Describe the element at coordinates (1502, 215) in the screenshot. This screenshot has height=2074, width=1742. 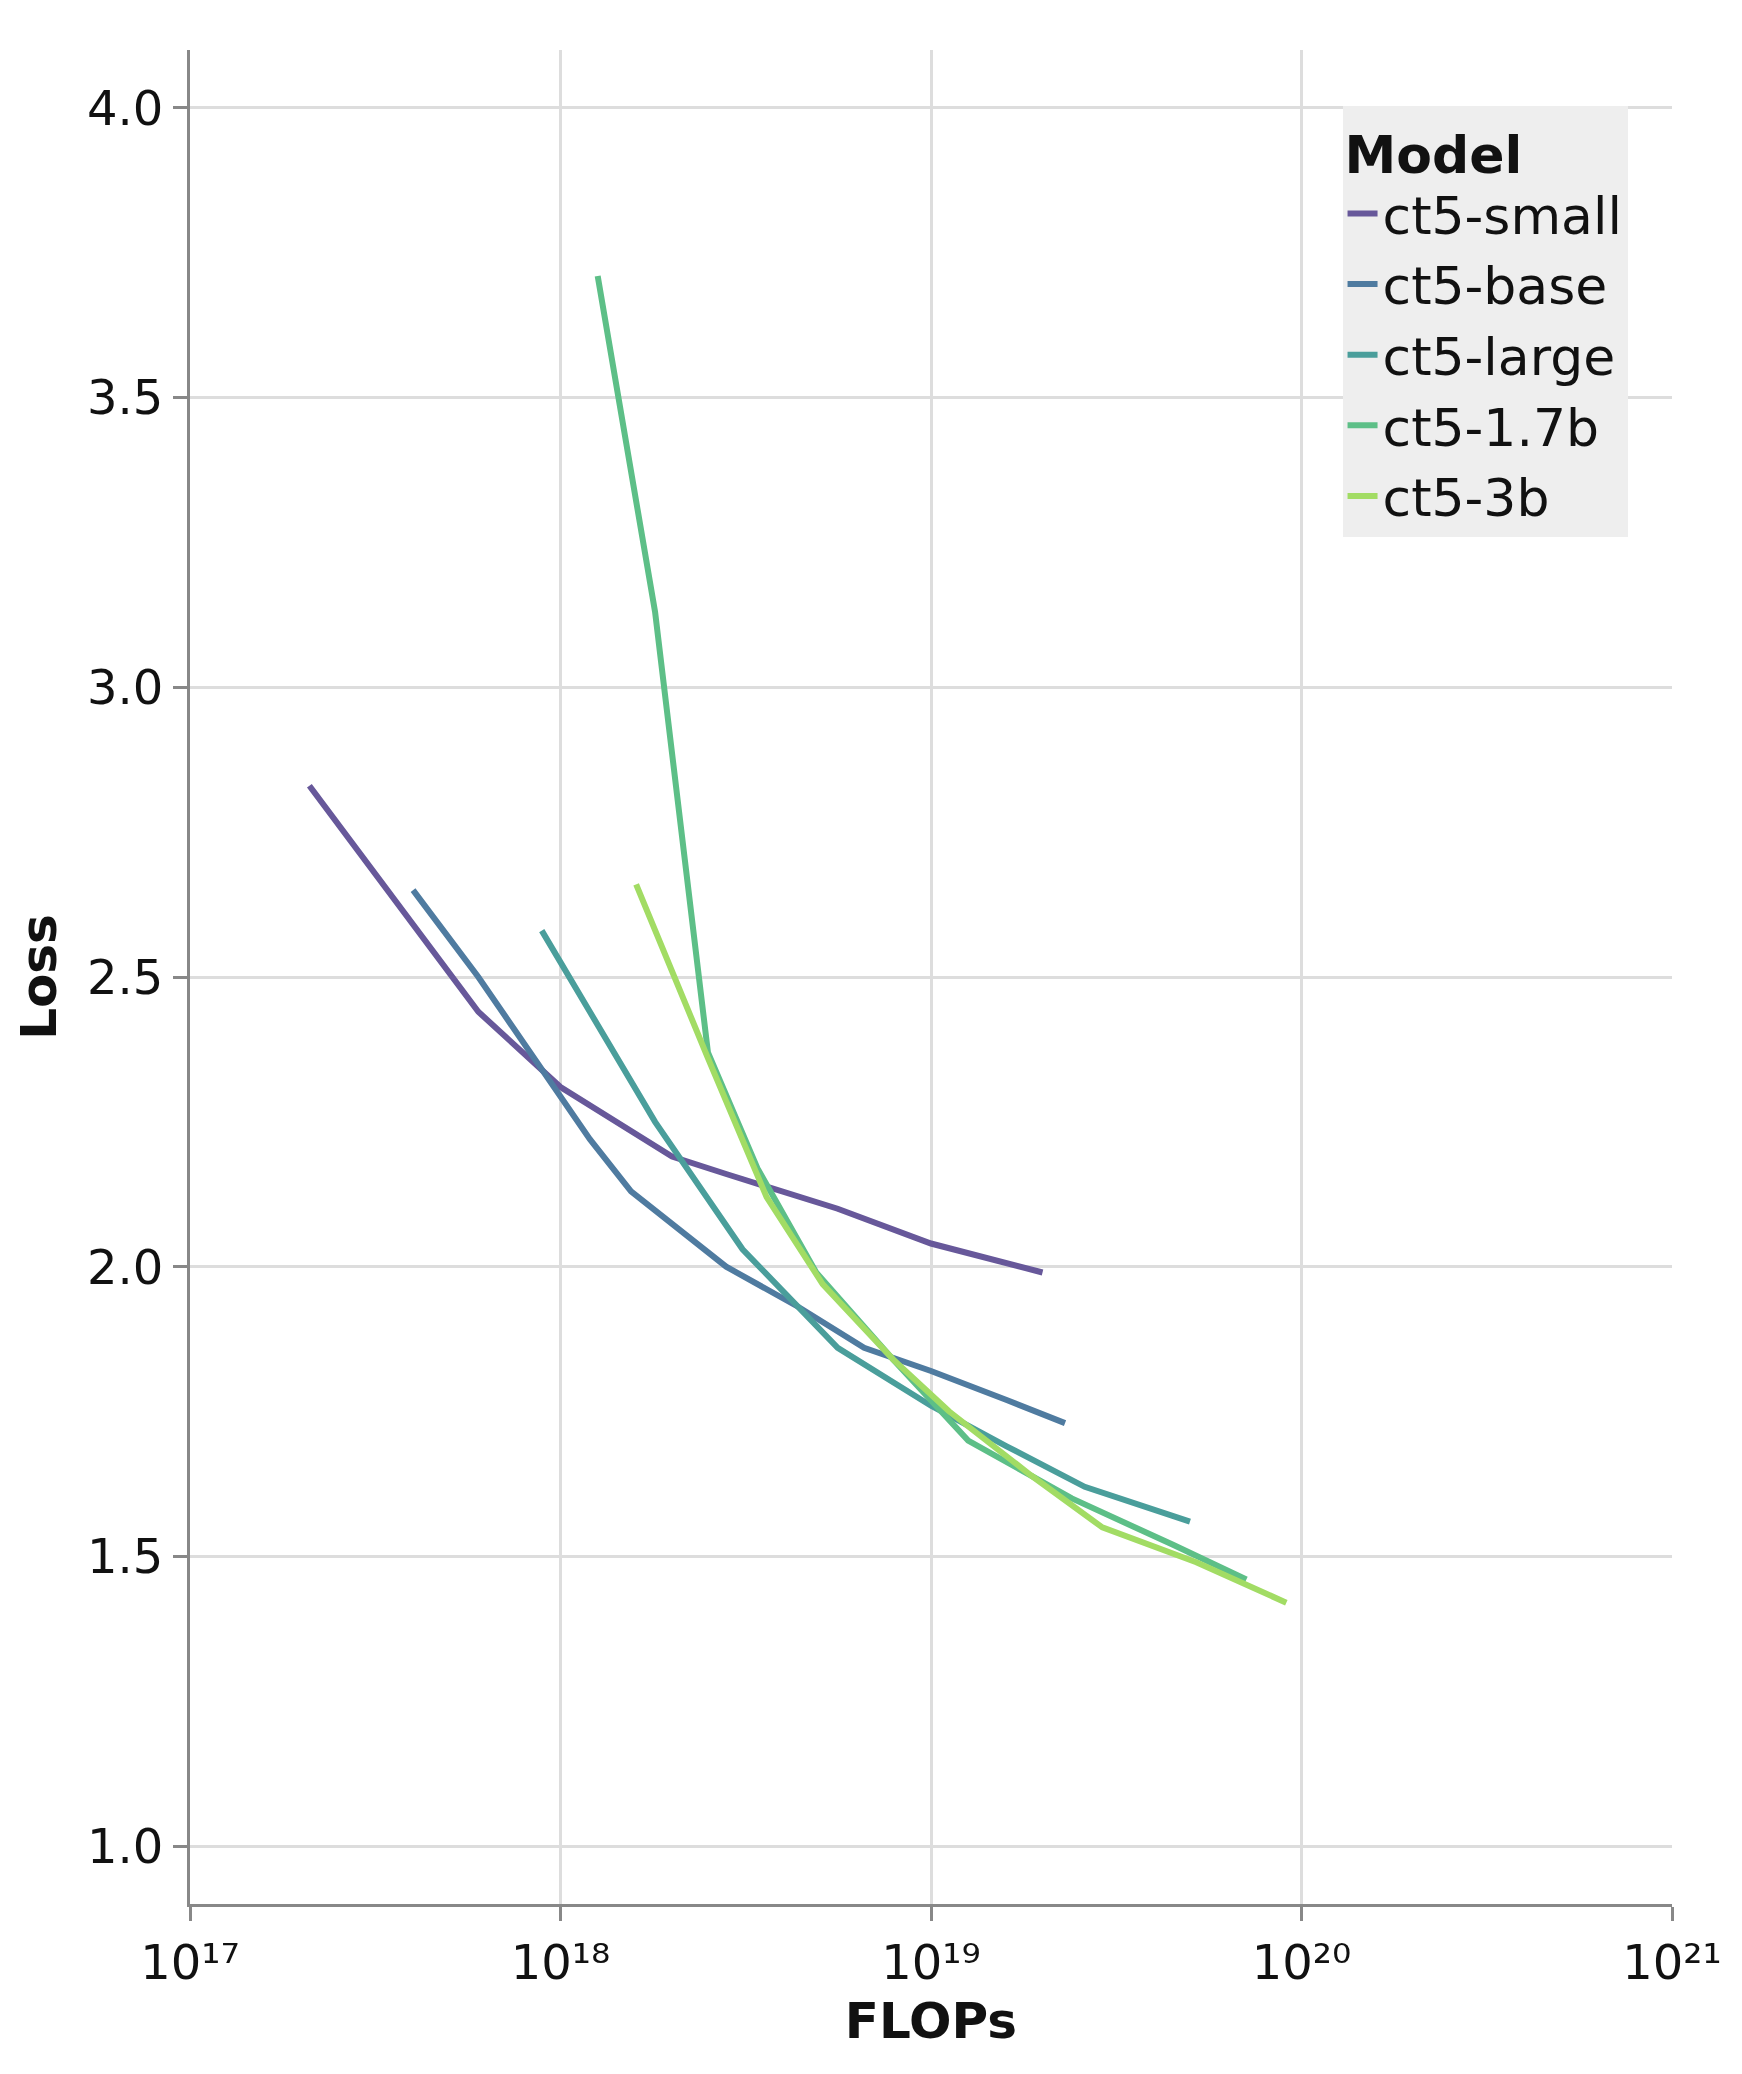
I see `legend-label: ct5-small` at that location.